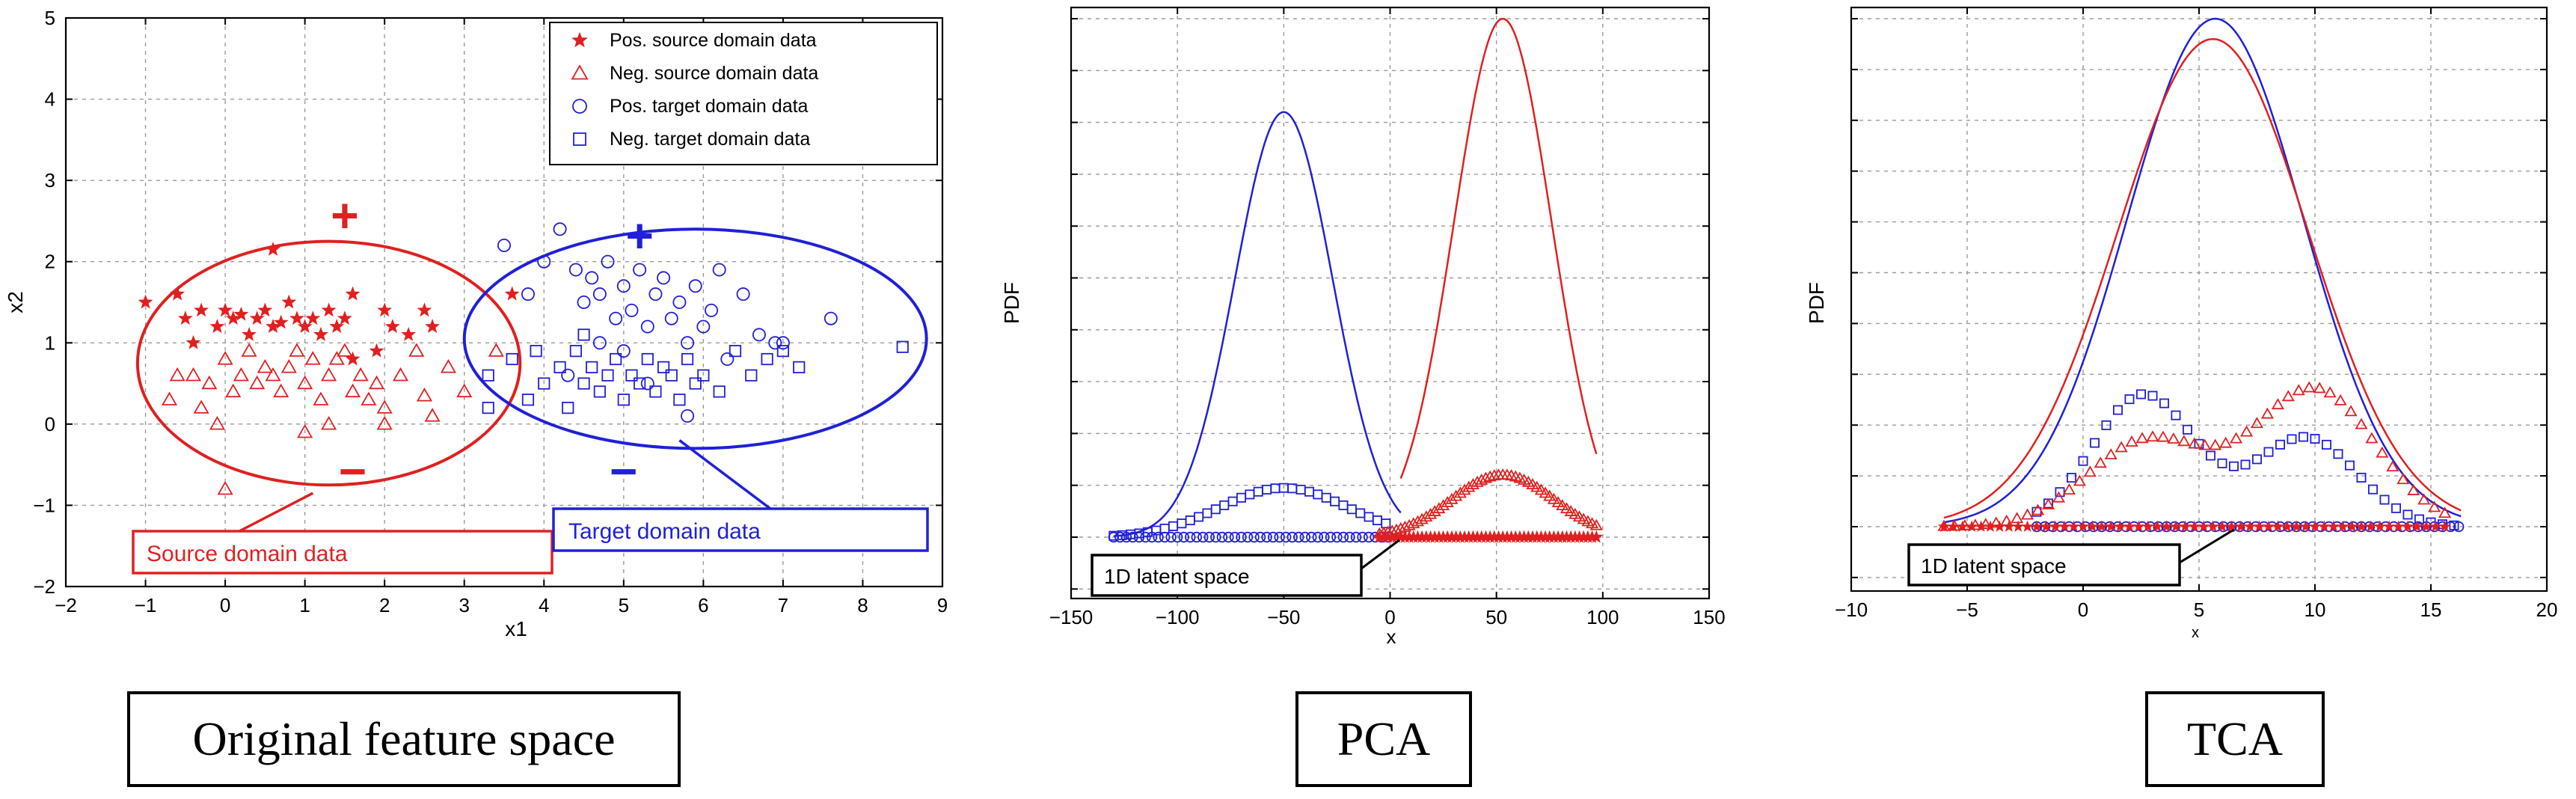 This screenshot has width=2576, height=799. I want to click on tick-label-y: 3, so click(50, 180).